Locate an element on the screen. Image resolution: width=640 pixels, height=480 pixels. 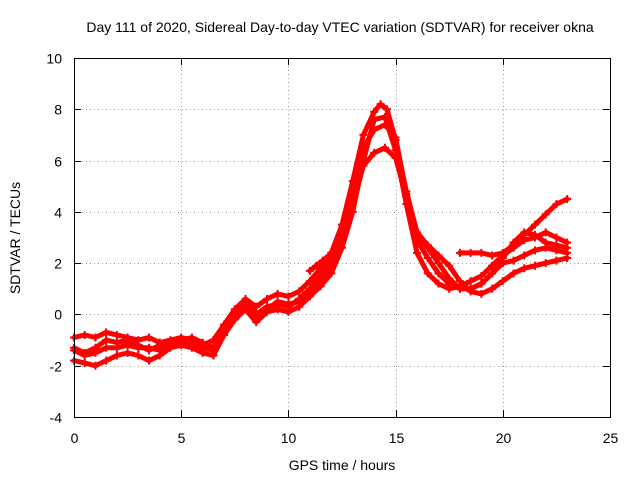
y-tick-label: 10 is located at coordinates (54, 59).